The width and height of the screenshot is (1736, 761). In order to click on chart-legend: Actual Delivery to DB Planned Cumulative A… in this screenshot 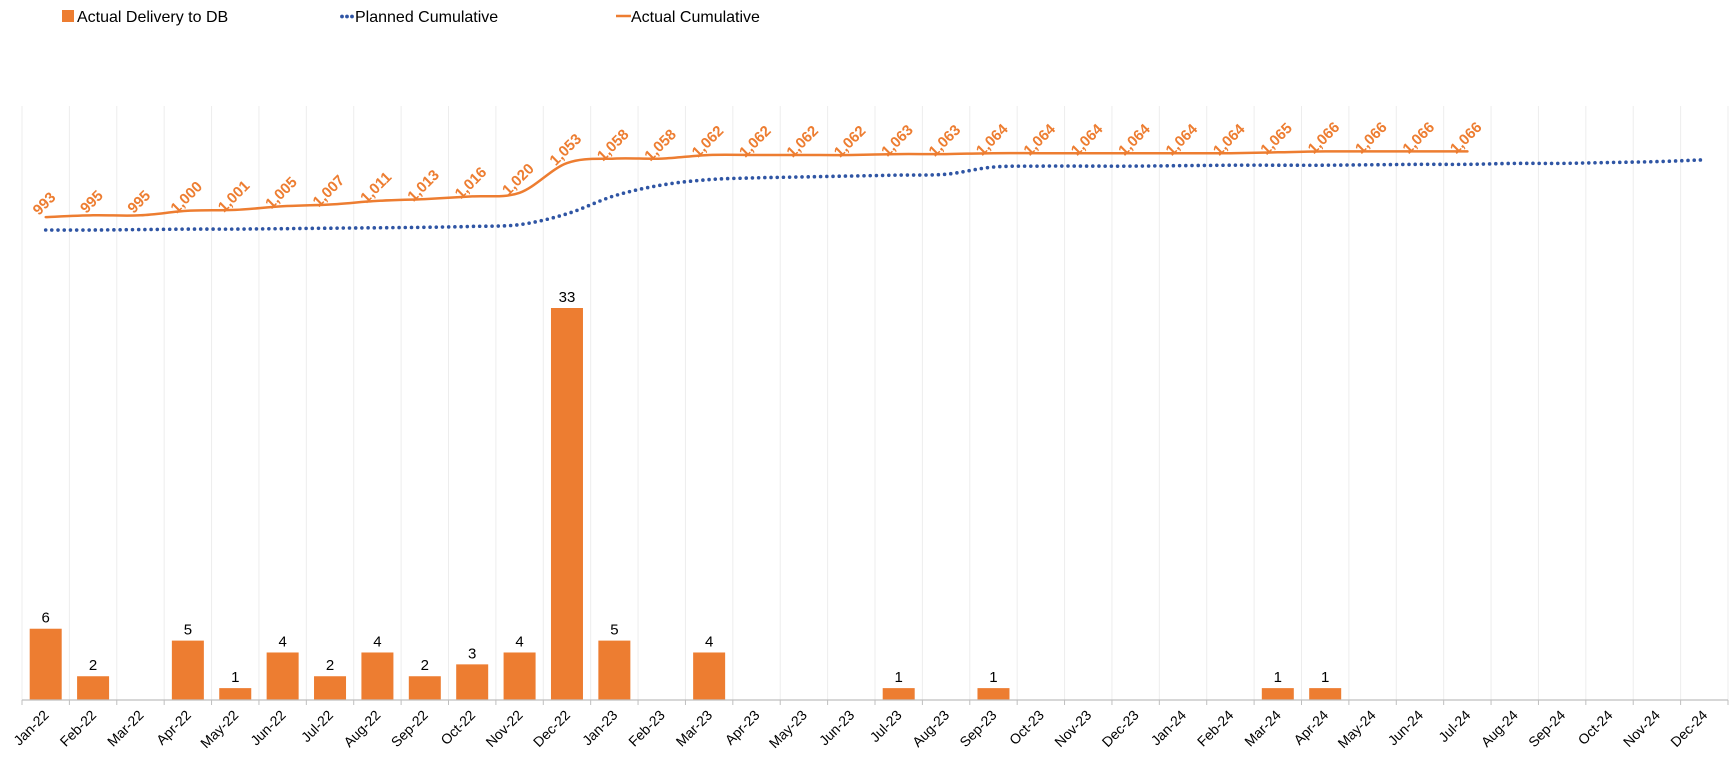, I will do `click(411, 17)`.